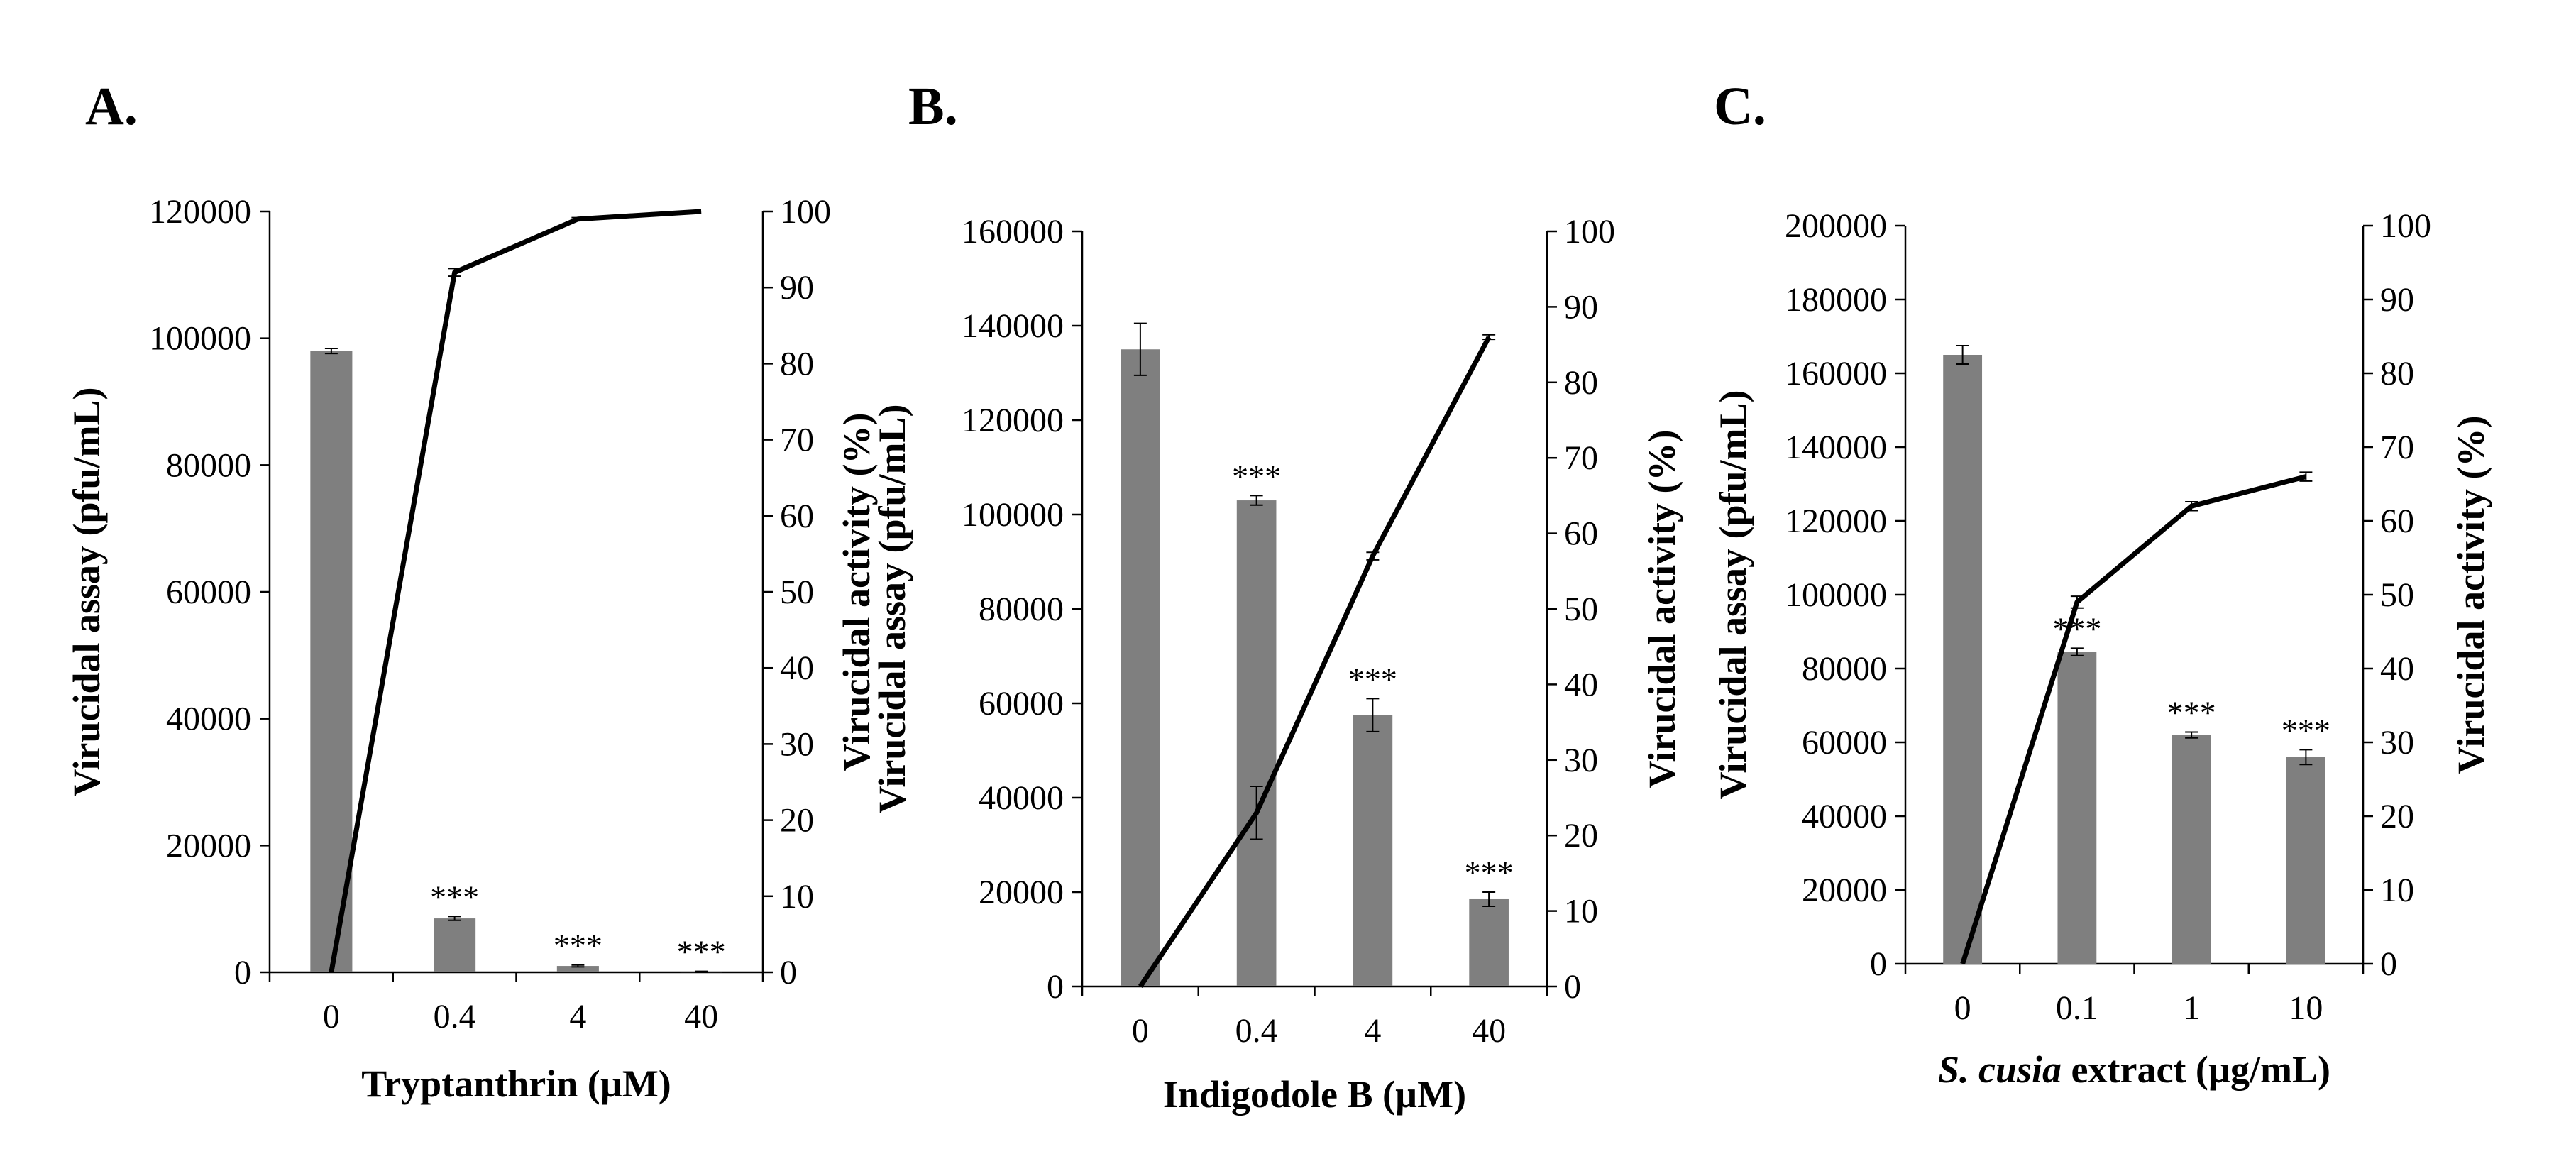  What do you see at coordinates (933, 107) in the screenshot?
I see `panel-label: B.` at bounding box center [933, 107].